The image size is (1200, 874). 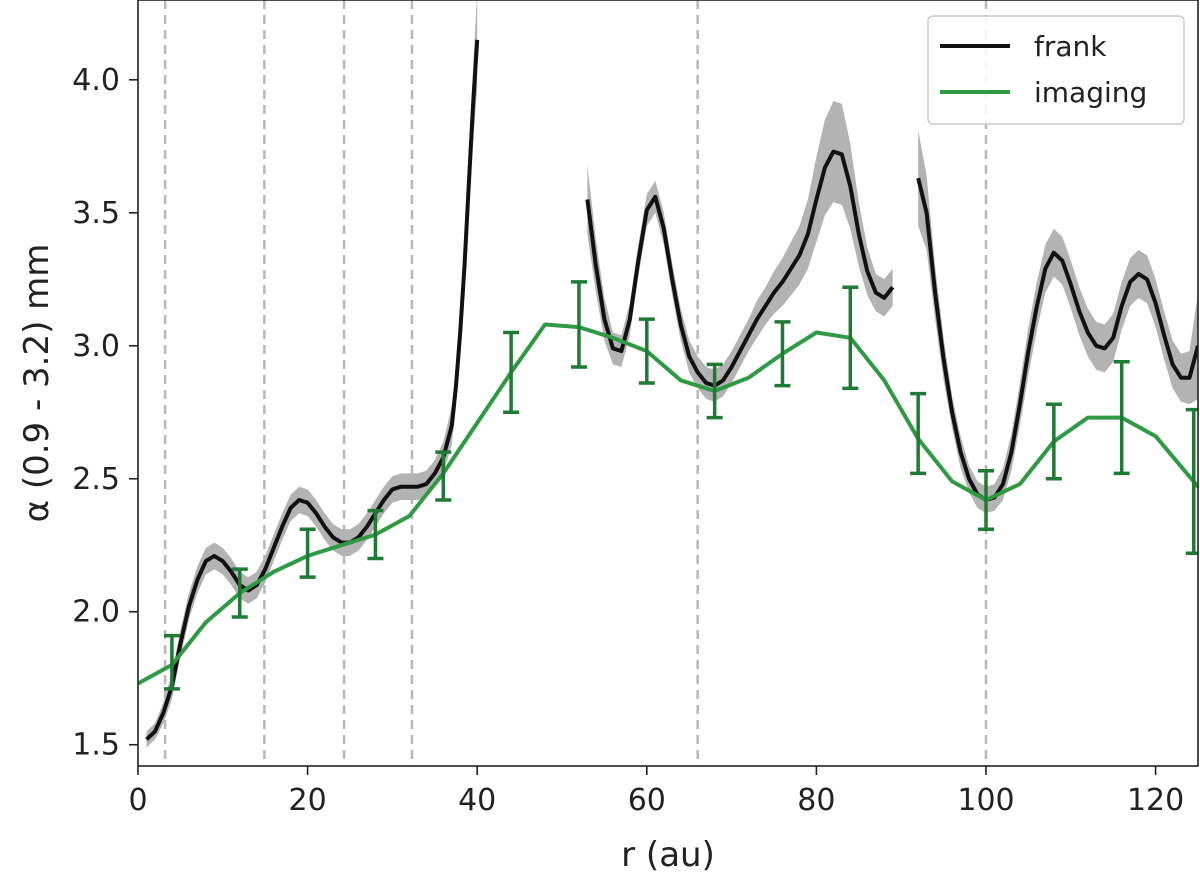 I want to click on x-tick-label-1: 20, so click(x=308, y=800).